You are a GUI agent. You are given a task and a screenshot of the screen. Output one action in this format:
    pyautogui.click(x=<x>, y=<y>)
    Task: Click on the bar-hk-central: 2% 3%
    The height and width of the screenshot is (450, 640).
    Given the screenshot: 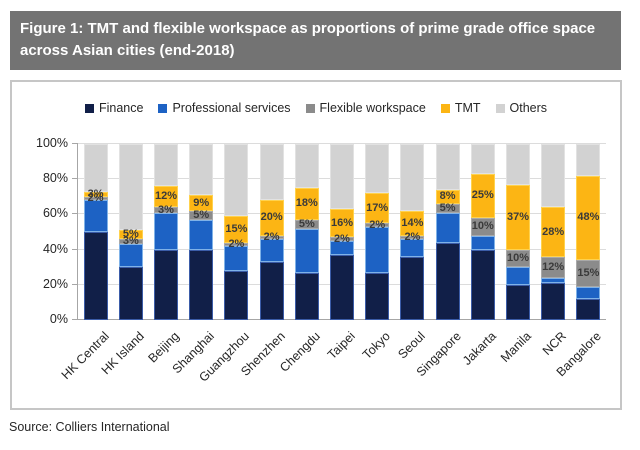 What is the action you would take?
    pyautogui.click(x=95, y=232)
    